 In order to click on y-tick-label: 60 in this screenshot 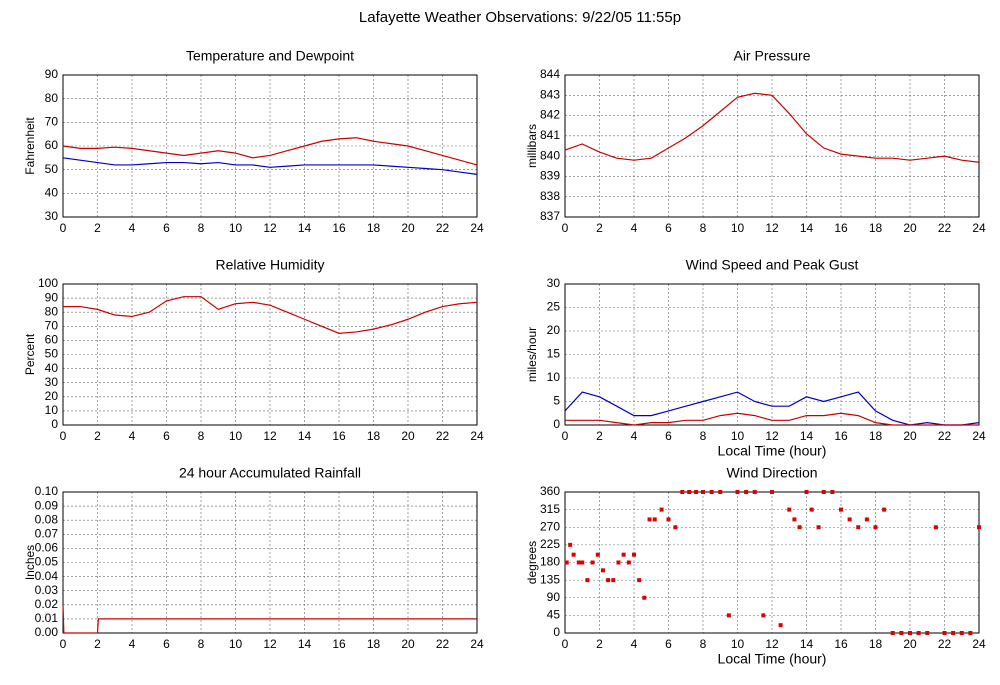, I will do `click(52, 145)`.